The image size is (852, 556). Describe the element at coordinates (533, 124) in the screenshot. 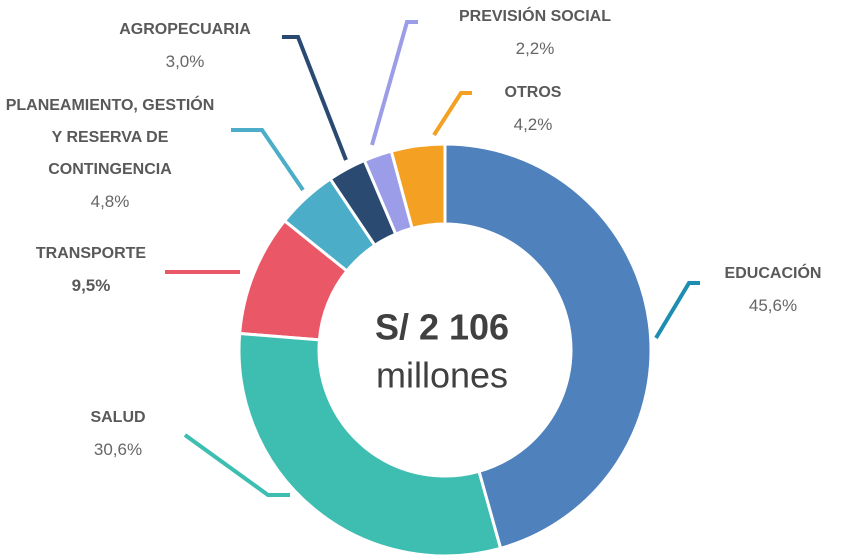

I see `value-label: 4,2%` at that location.